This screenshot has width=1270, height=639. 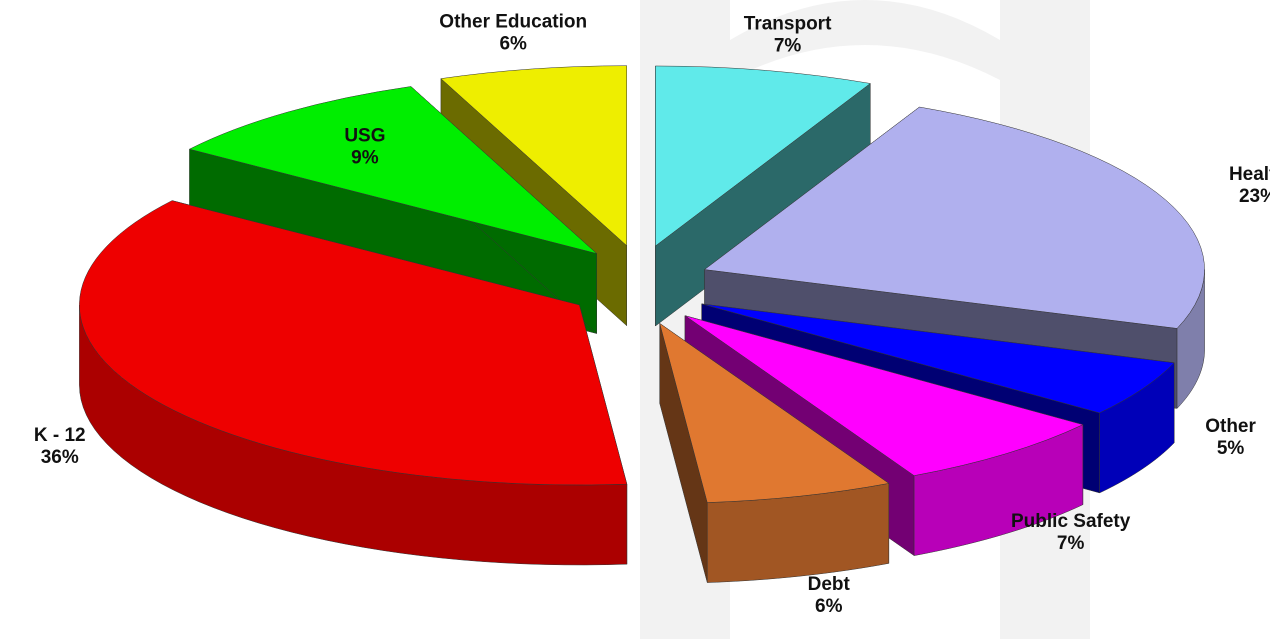 I want to click on slice-label: Other, so click(x=1230, y=426).